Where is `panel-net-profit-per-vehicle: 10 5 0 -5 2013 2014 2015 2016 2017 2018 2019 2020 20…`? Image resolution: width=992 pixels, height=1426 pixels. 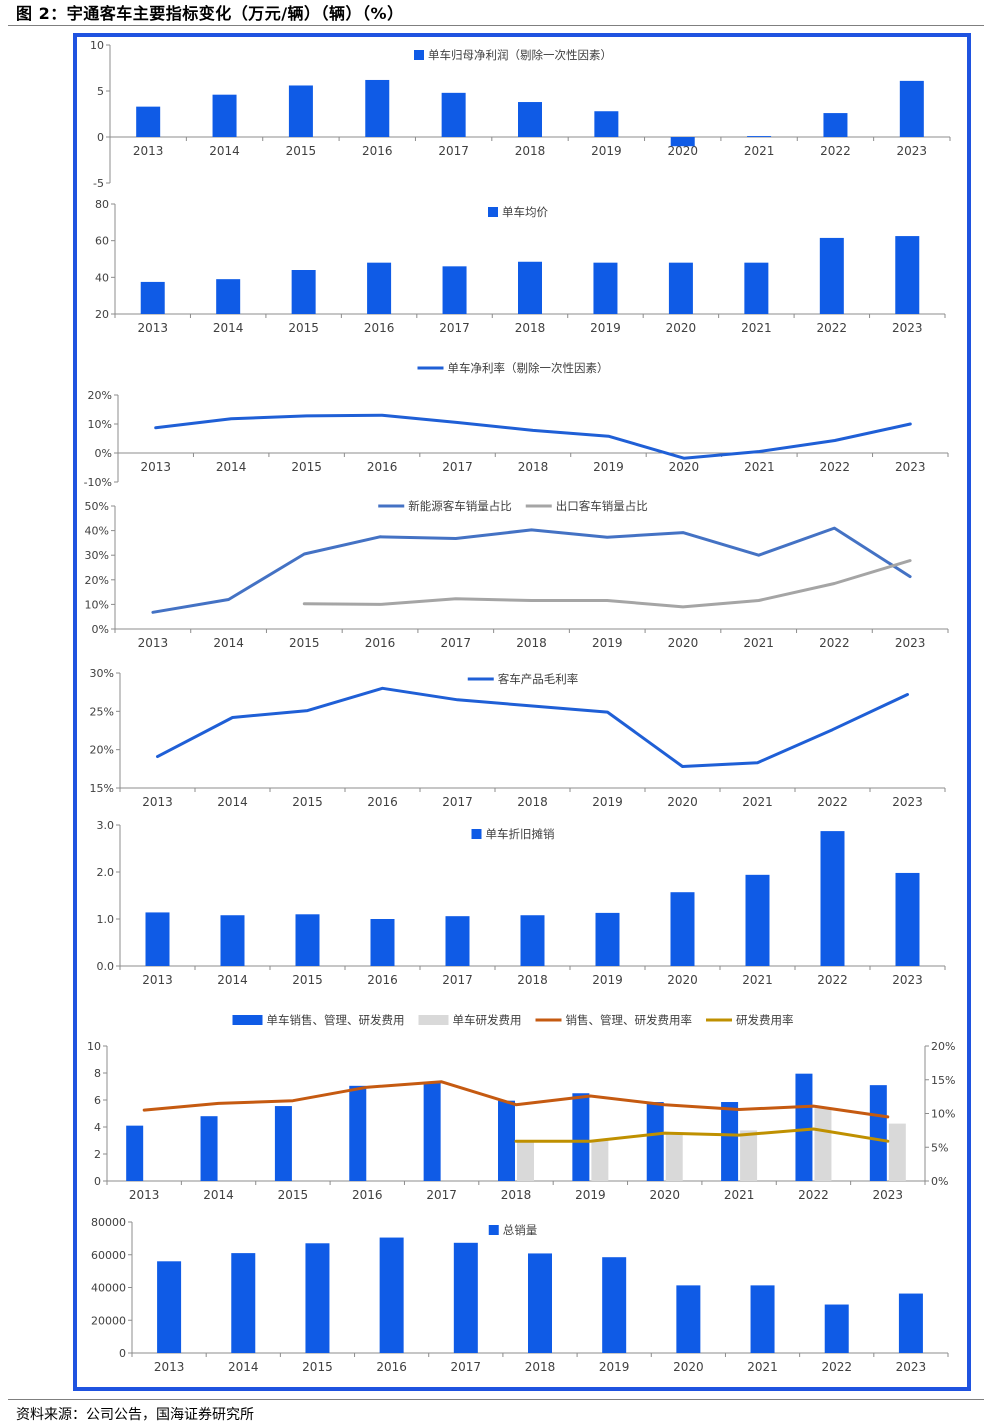 panel-net-profit-per-vehicle: 10 5 0 -5 2013 2014 2015 2016 2017 2018 2019 2020 20… is located at coordinates (522, 110).